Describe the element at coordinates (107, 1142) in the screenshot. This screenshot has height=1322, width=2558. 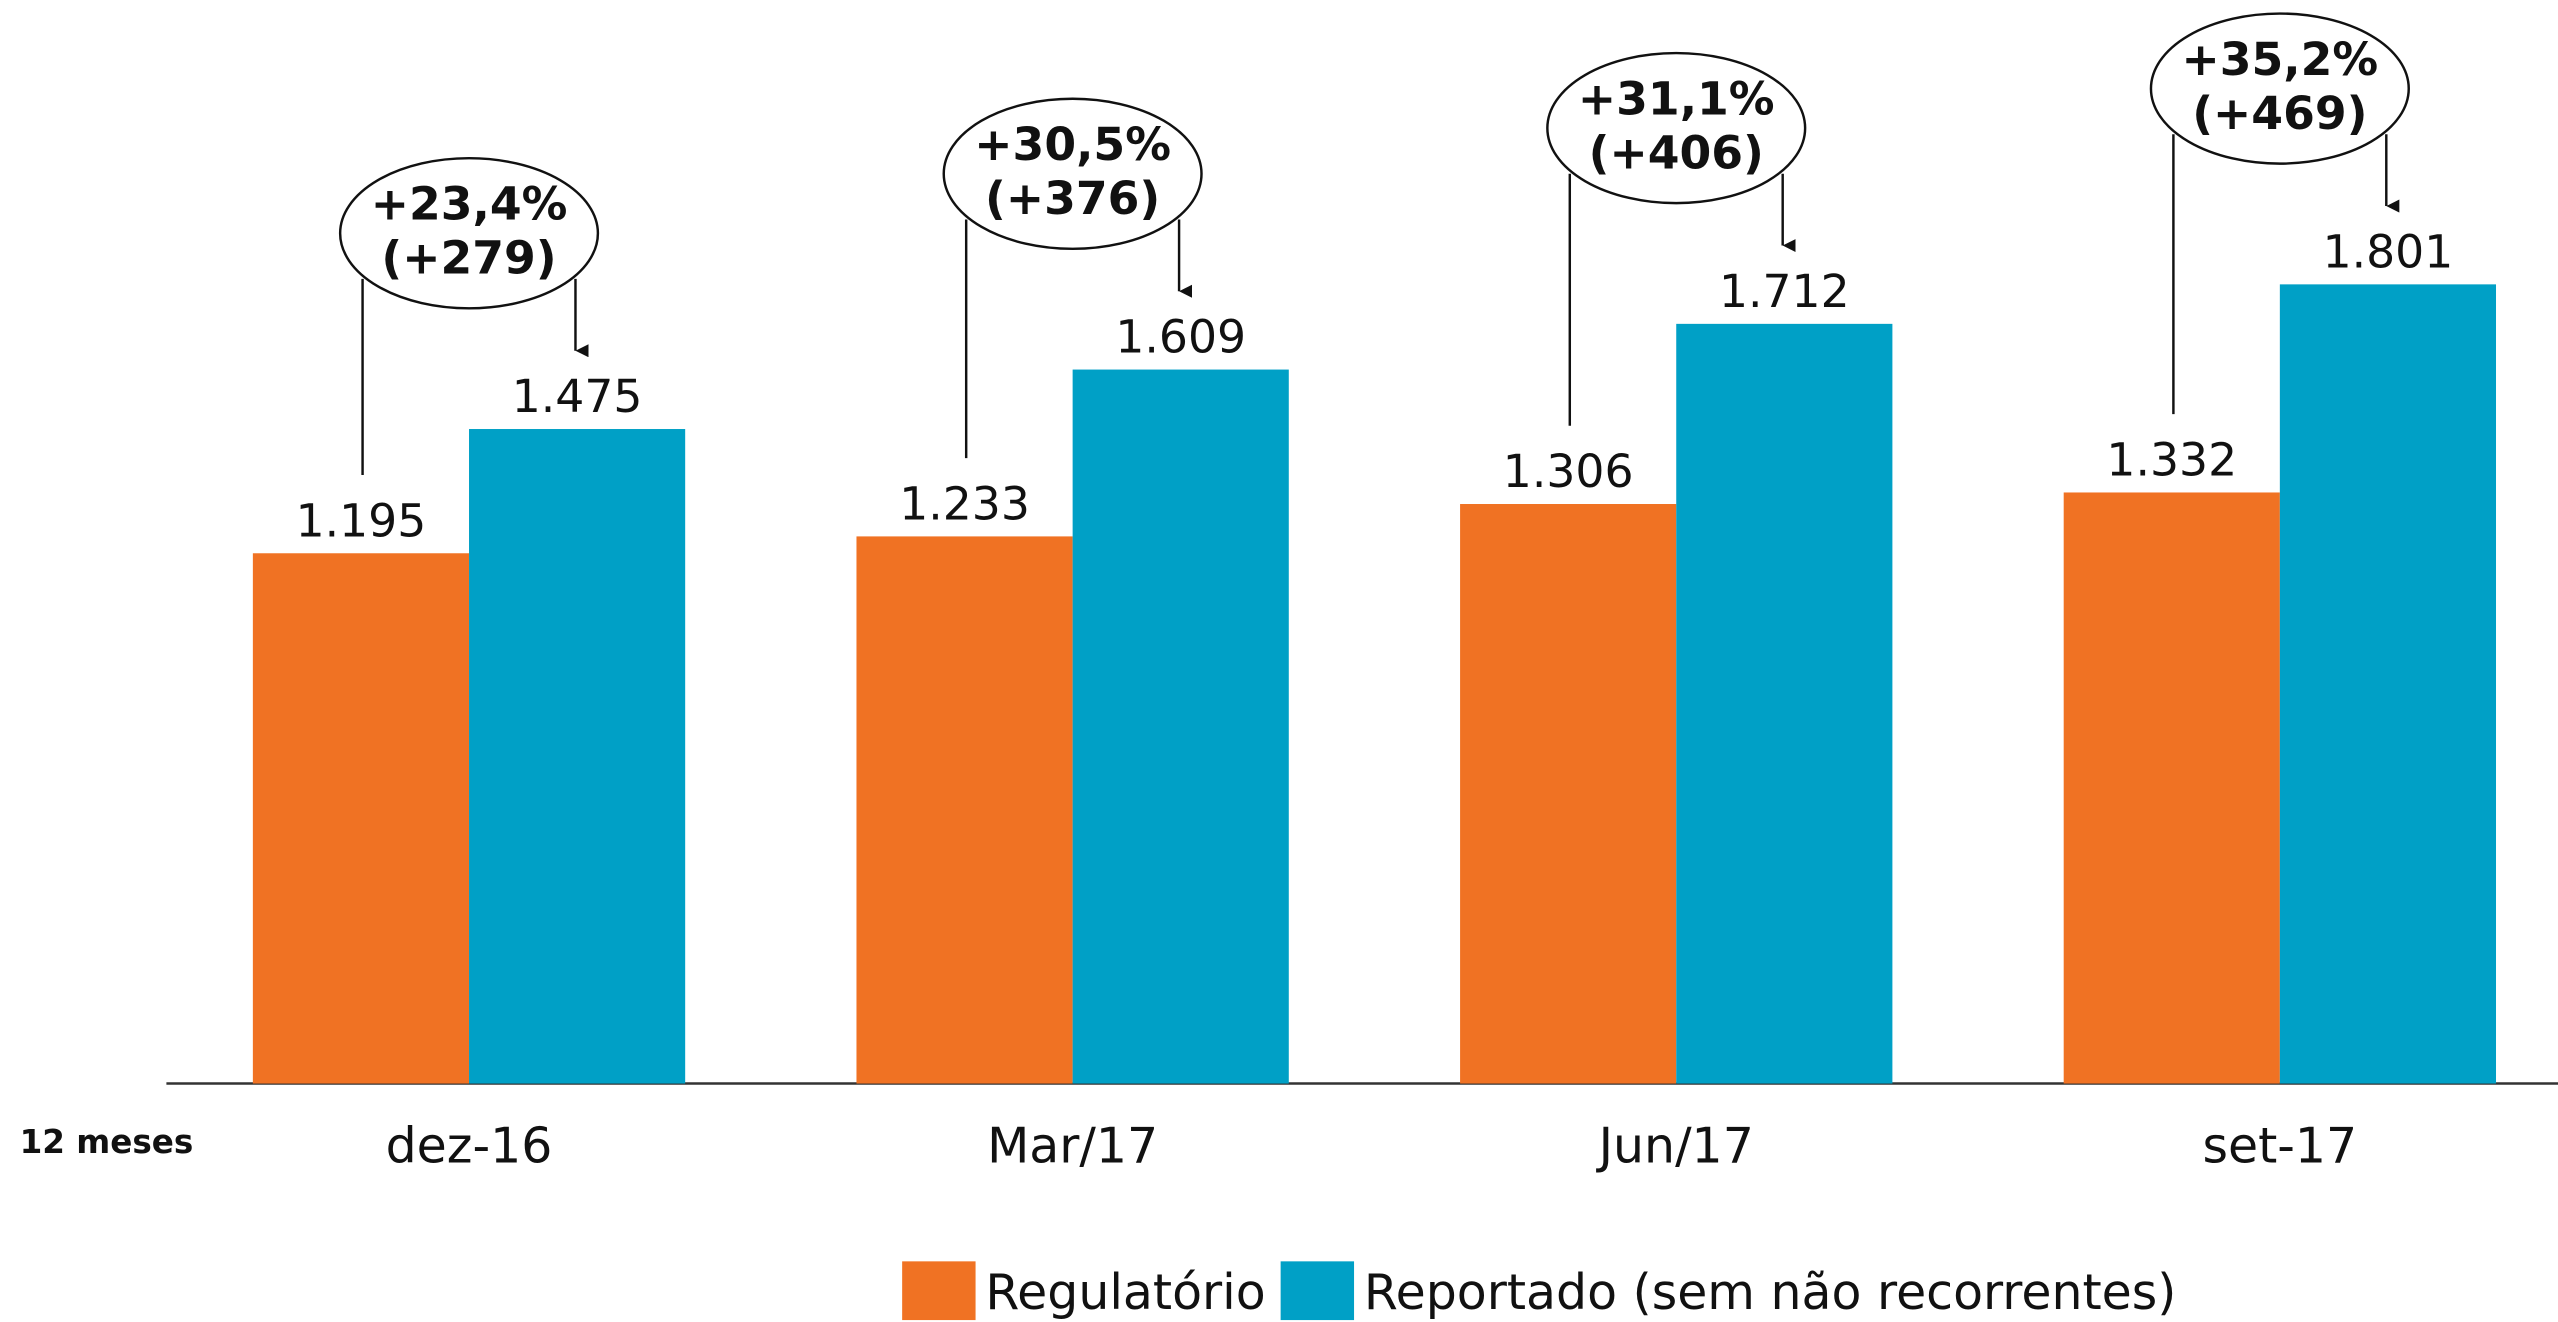
I see `row-label: 12 meses` at that location.